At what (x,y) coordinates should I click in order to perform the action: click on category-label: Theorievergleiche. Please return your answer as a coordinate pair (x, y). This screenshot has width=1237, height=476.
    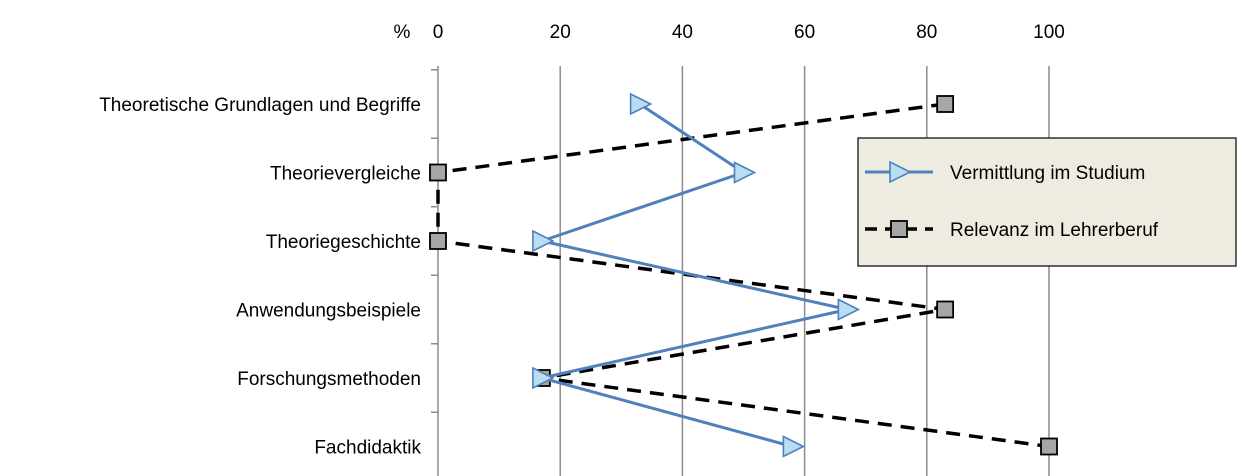
    Looking at the image, I should click on (345, 174).